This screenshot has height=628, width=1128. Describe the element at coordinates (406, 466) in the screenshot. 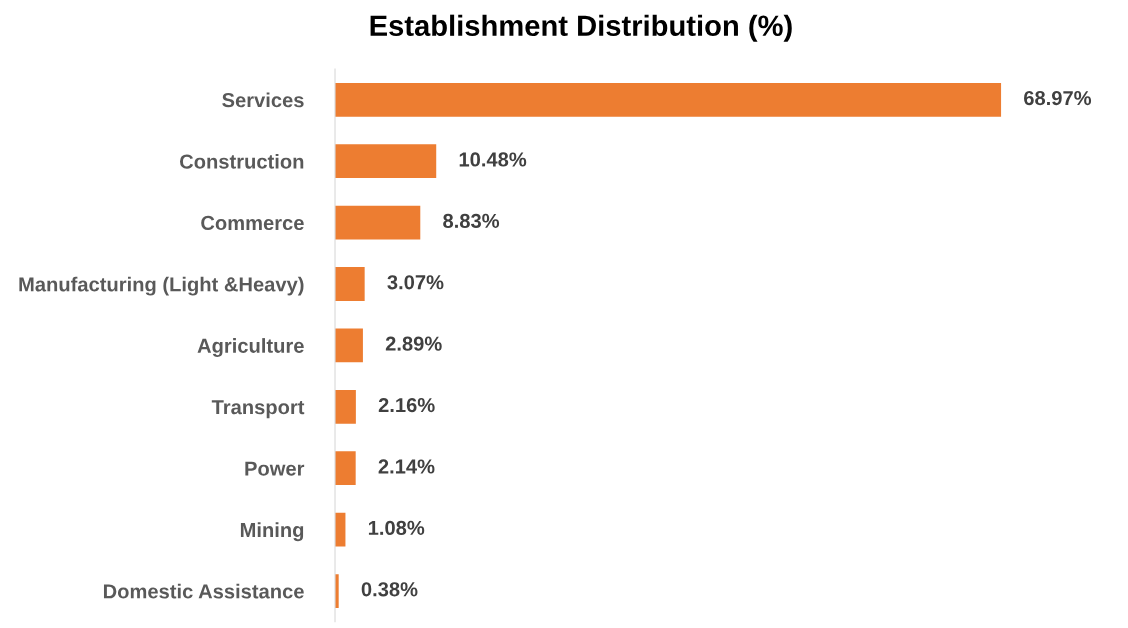

I see `data-label: 2.14%` at that location.